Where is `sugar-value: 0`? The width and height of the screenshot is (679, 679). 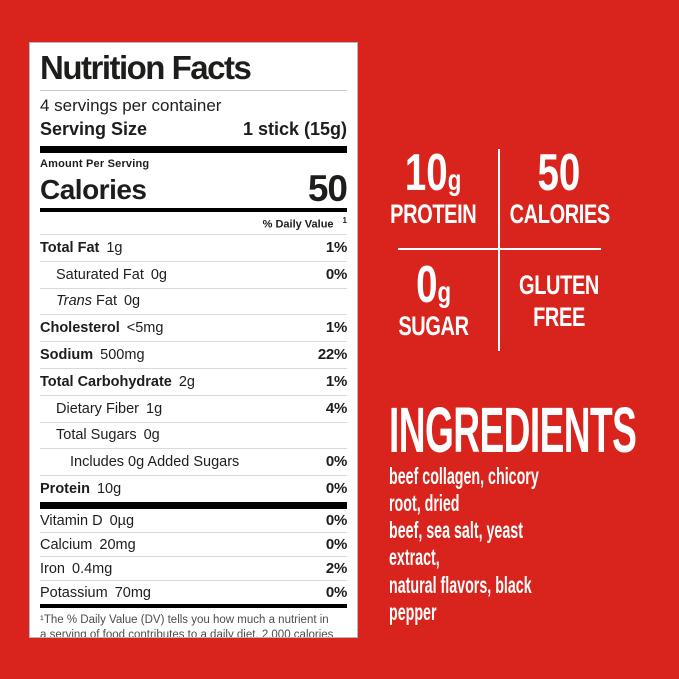 sugar-value: 0 is located at coordinates (426, 285).